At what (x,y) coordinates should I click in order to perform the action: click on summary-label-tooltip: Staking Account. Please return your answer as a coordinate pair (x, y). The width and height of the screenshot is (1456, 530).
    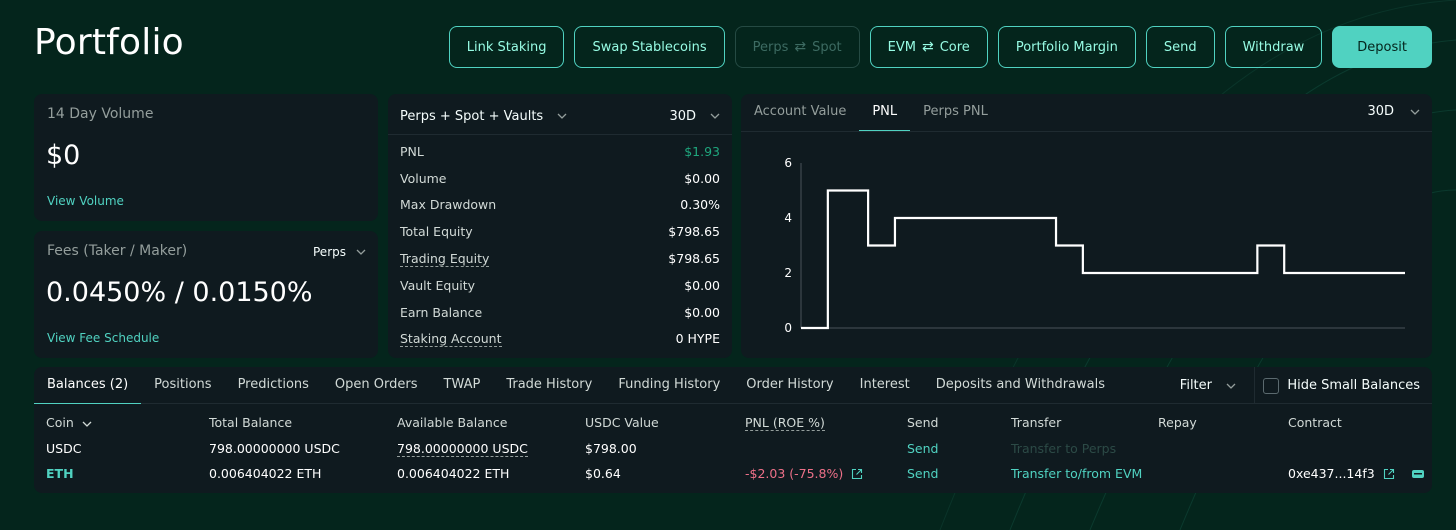
    Looking at the image, I should click on (451, 338).